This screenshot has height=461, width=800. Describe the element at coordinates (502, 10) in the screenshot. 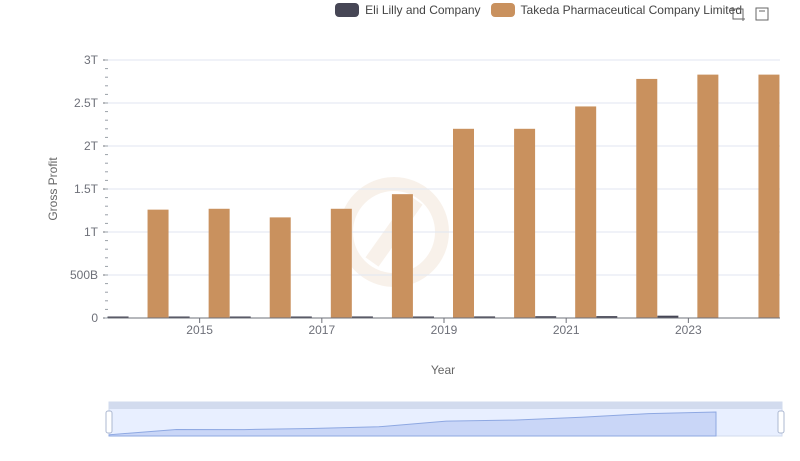

I see `legend-swatch-takeda` at that location.